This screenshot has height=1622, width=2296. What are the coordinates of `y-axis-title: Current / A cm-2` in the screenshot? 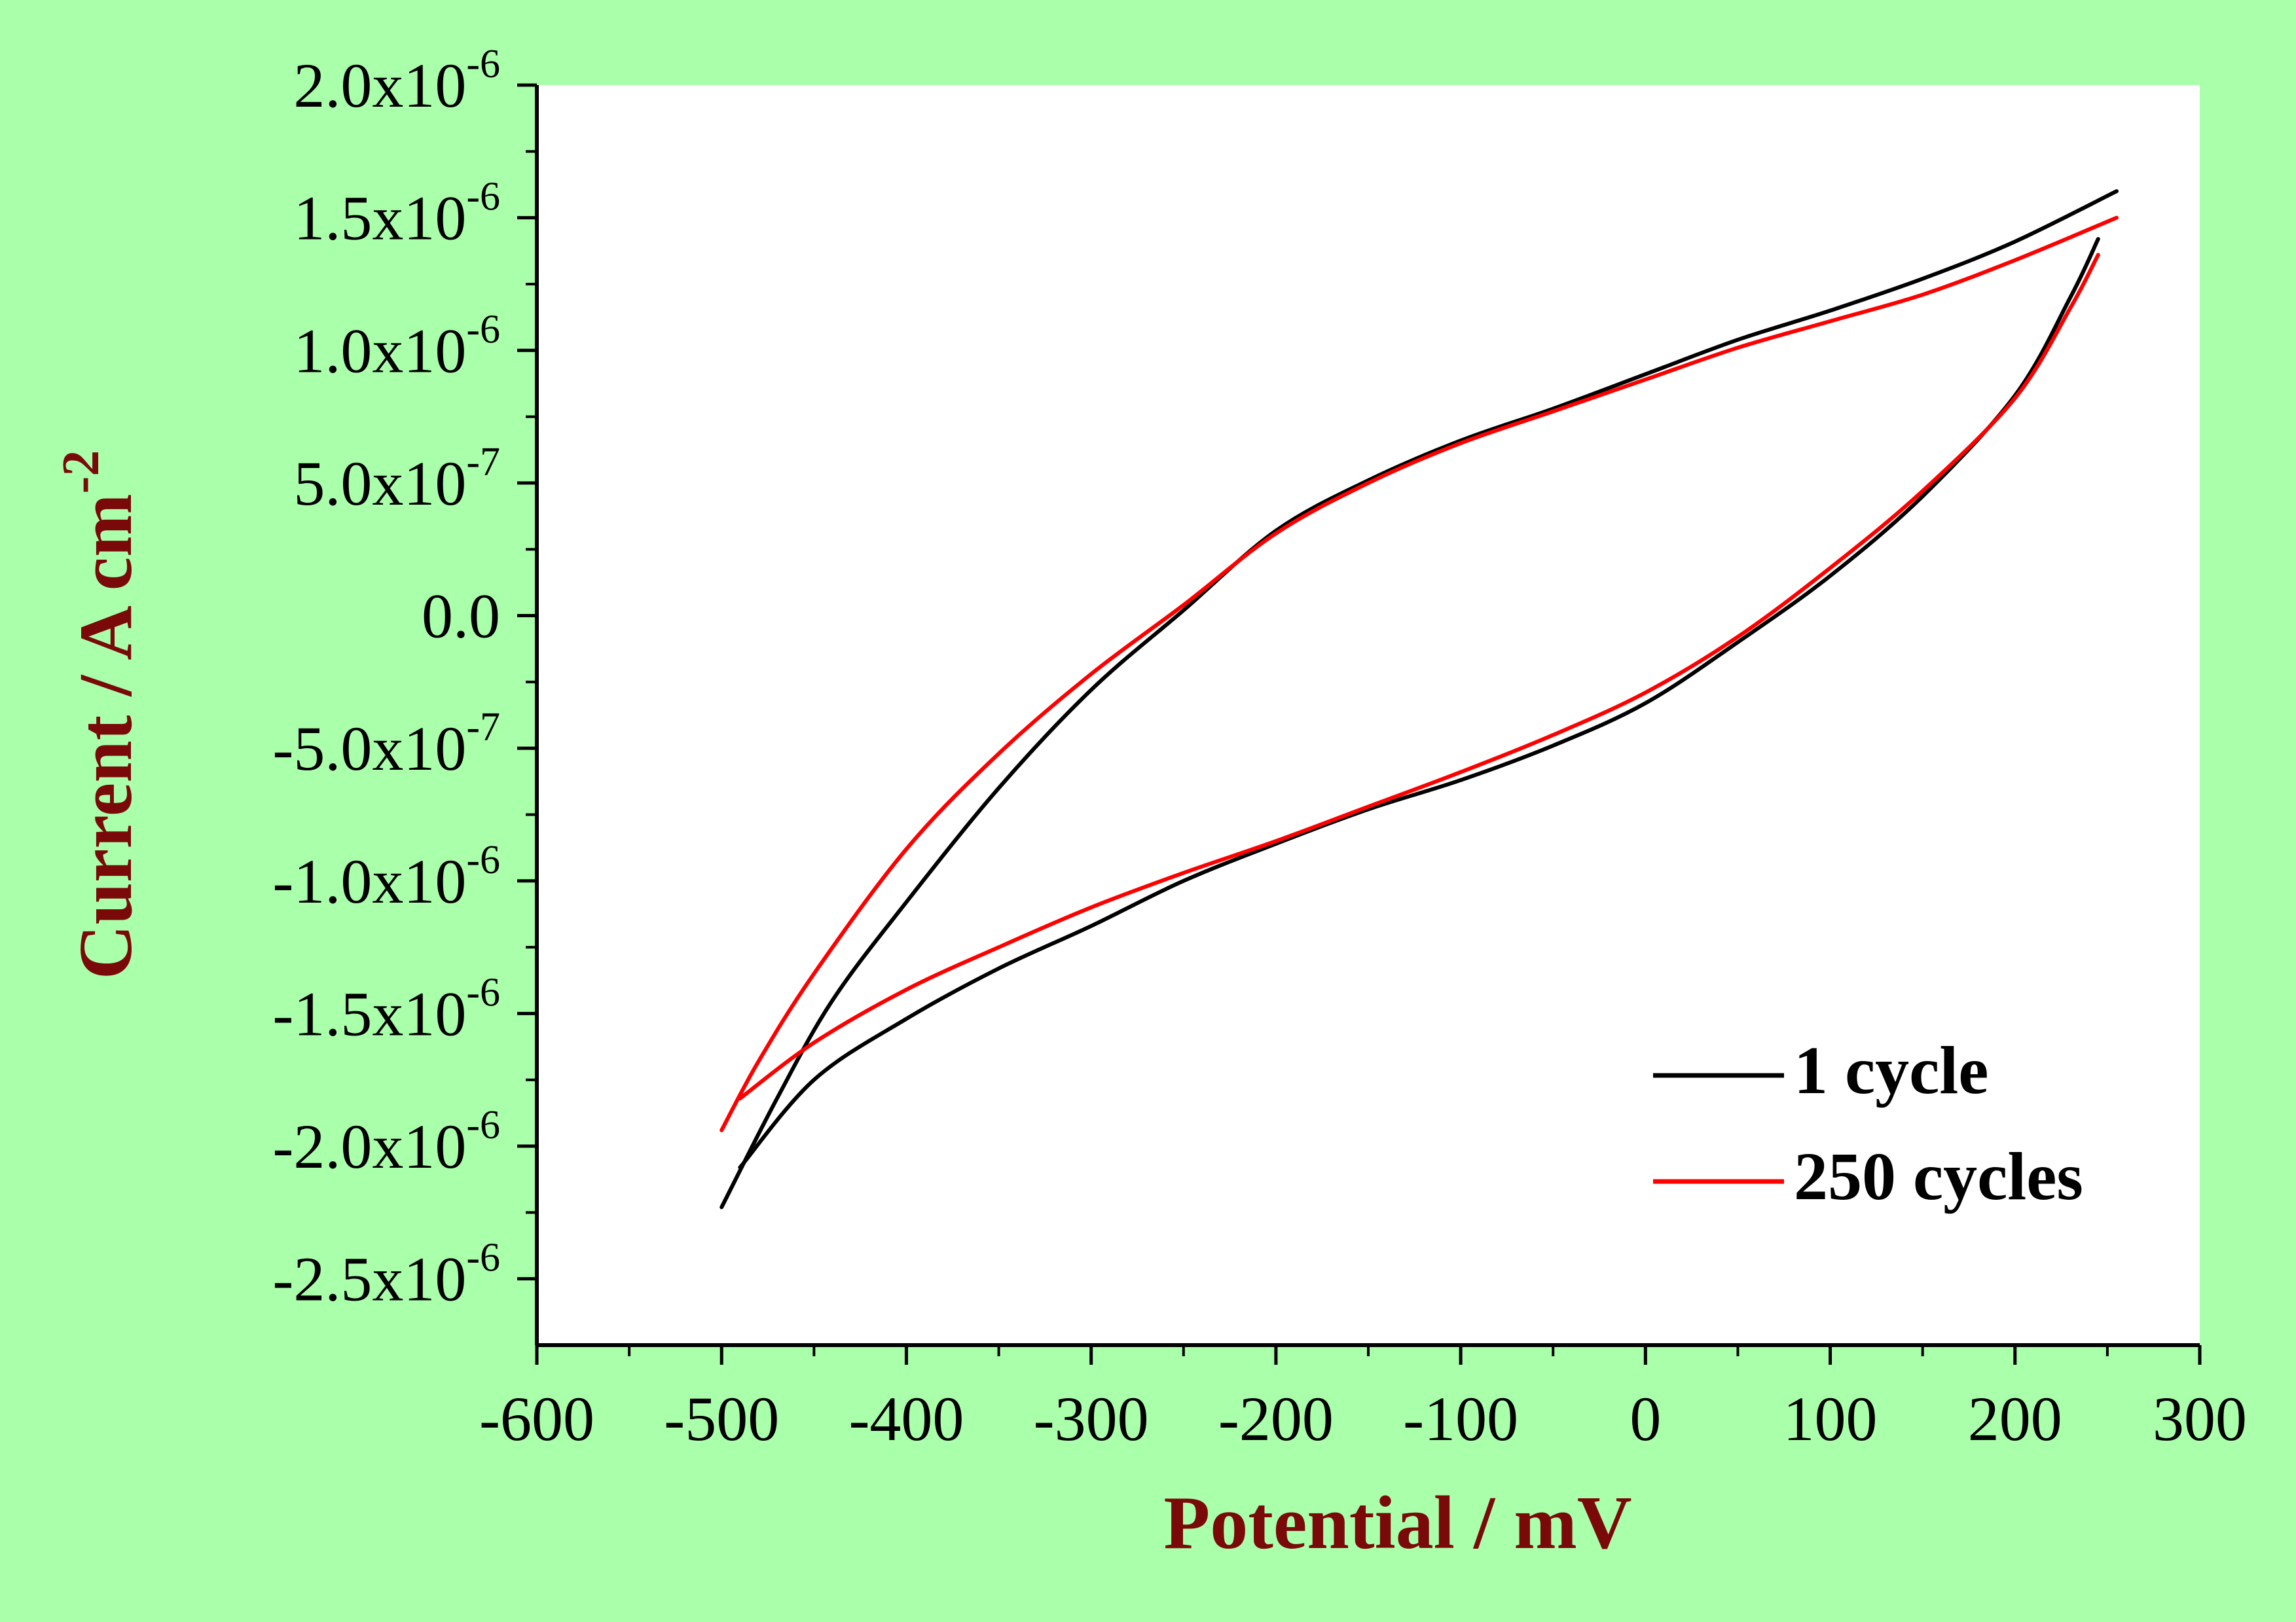 It's located at (100, 715).